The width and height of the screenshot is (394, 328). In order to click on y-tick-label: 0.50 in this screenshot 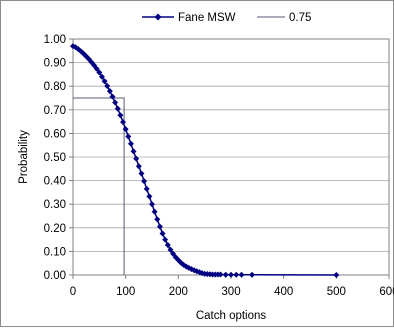, I will do `click(55, 158)`.